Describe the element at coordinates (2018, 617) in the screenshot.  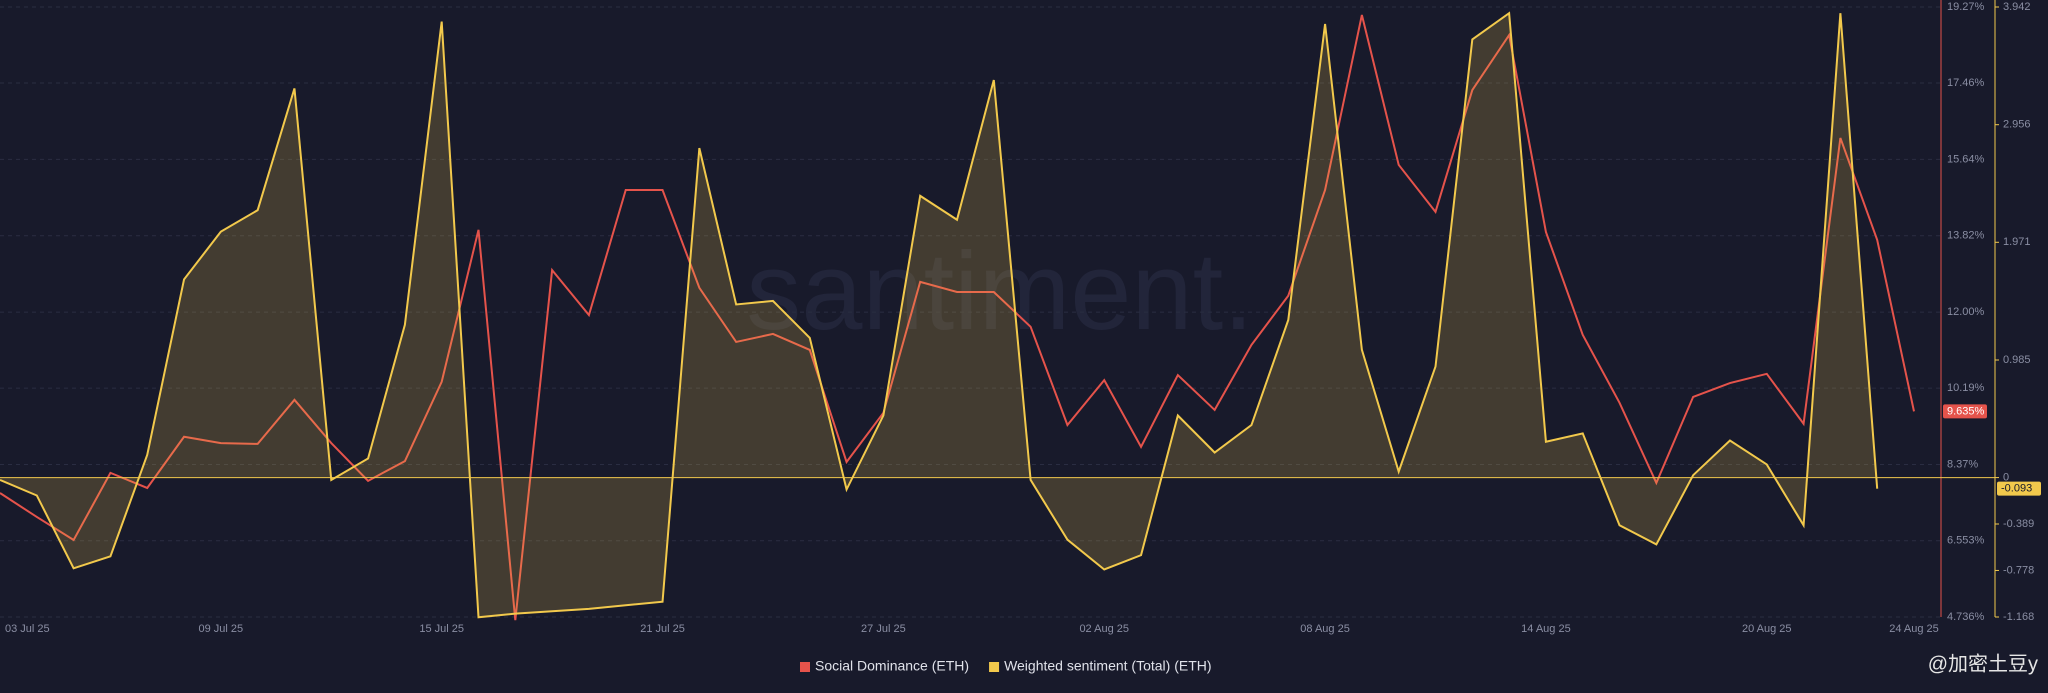
I see `y2-tick-label: -1.168` at that location.